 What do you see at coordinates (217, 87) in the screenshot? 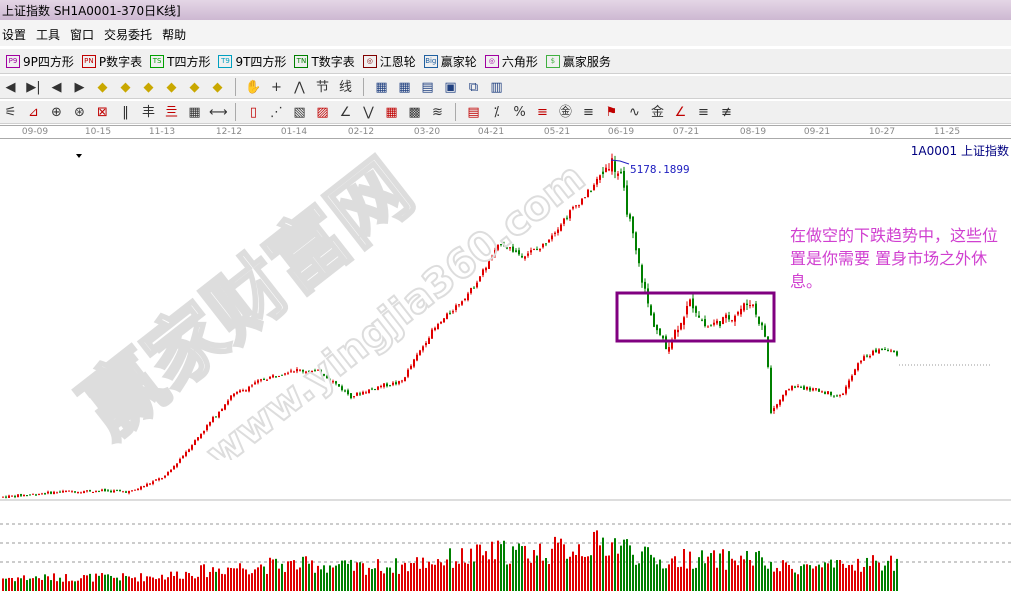
I see `diamond-all-icon: ◆` at bounding box center [217, 87].